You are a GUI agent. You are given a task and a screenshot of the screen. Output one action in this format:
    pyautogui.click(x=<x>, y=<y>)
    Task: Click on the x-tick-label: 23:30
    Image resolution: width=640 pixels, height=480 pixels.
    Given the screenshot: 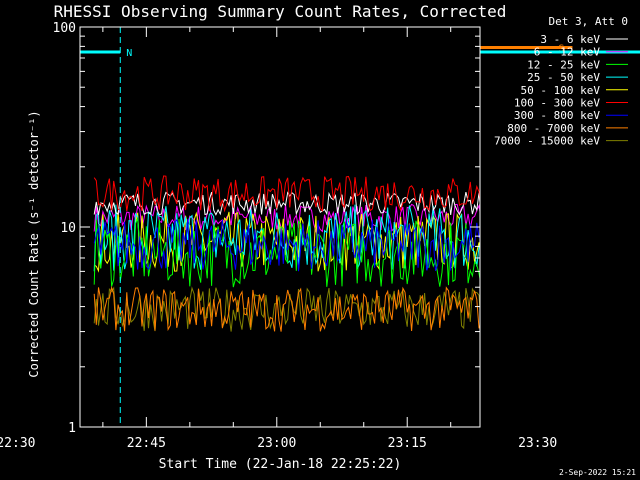 What is the action you would take?
    pyautogui.click(x=537, y=443)
    